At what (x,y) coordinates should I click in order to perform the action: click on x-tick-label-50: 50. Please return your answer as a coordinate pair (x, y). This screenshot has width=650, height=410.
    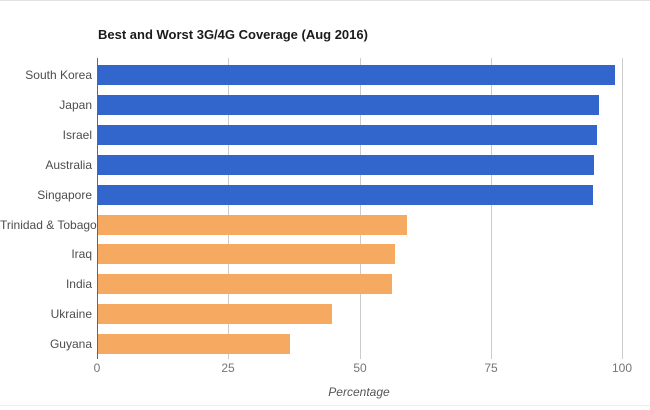
    Looking at the image, I should click on (360, 368).